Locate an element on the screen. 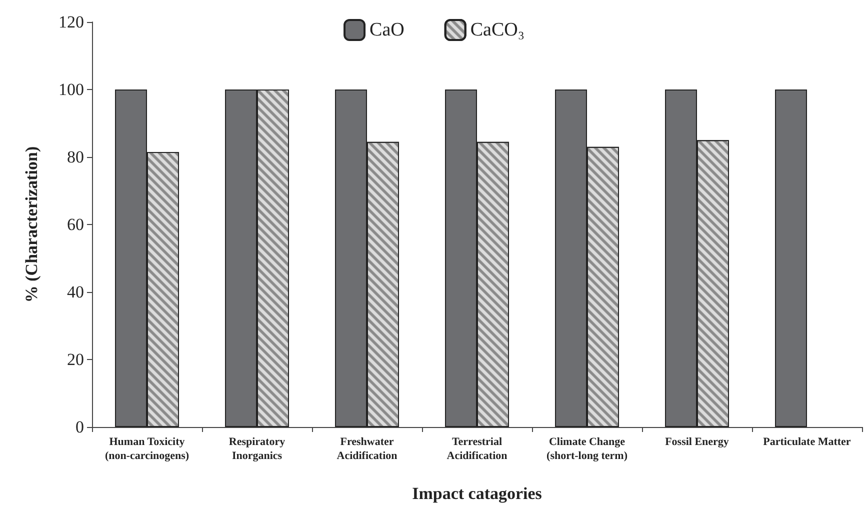  x-tick-label: Human Toxicity (non-carcinogens) is located at coordinates (147, 449).